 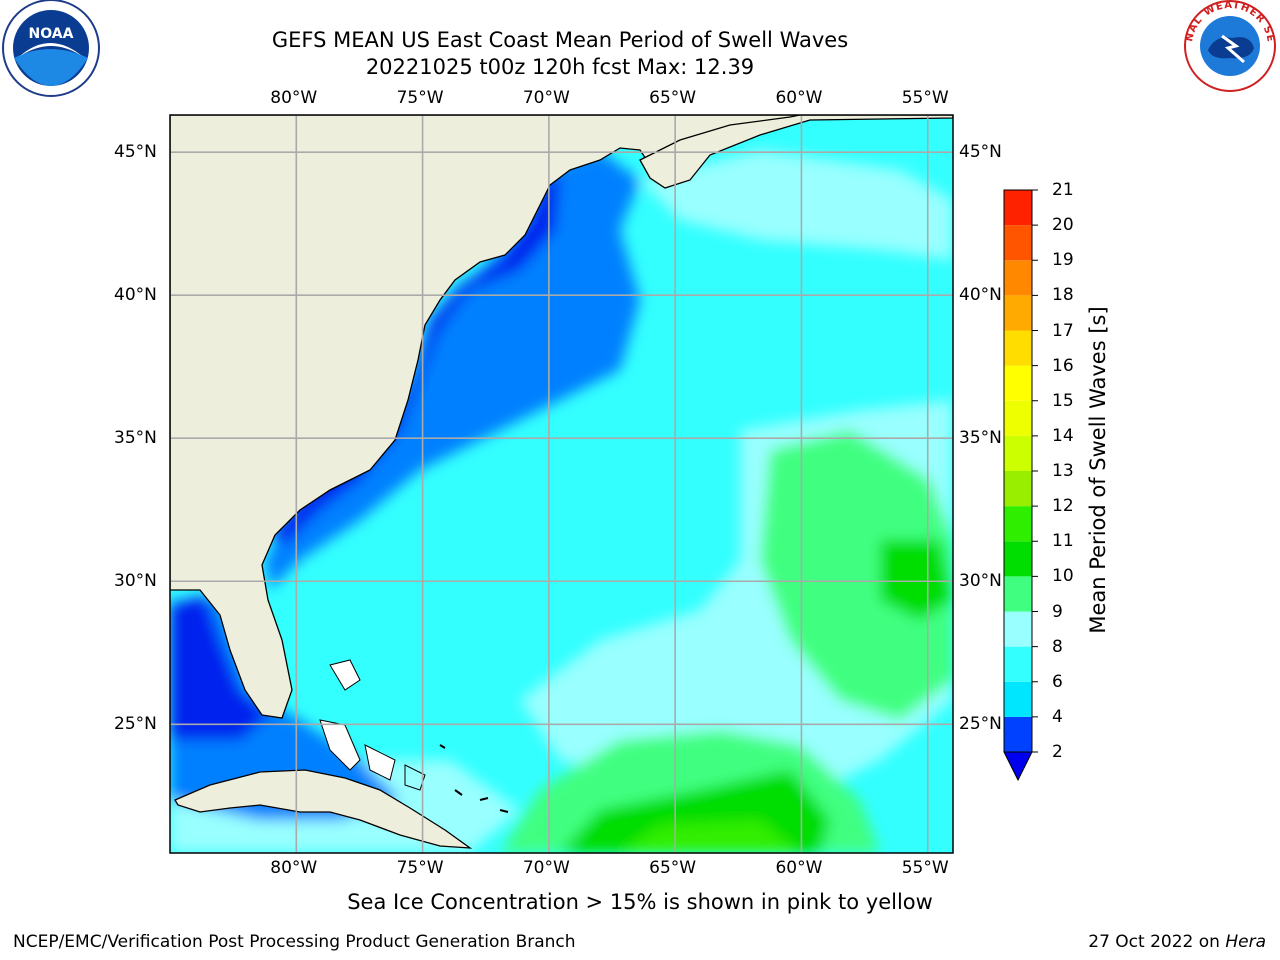 I want to click on colorbar-tick-label: 17, so click(x=1063, y=330).